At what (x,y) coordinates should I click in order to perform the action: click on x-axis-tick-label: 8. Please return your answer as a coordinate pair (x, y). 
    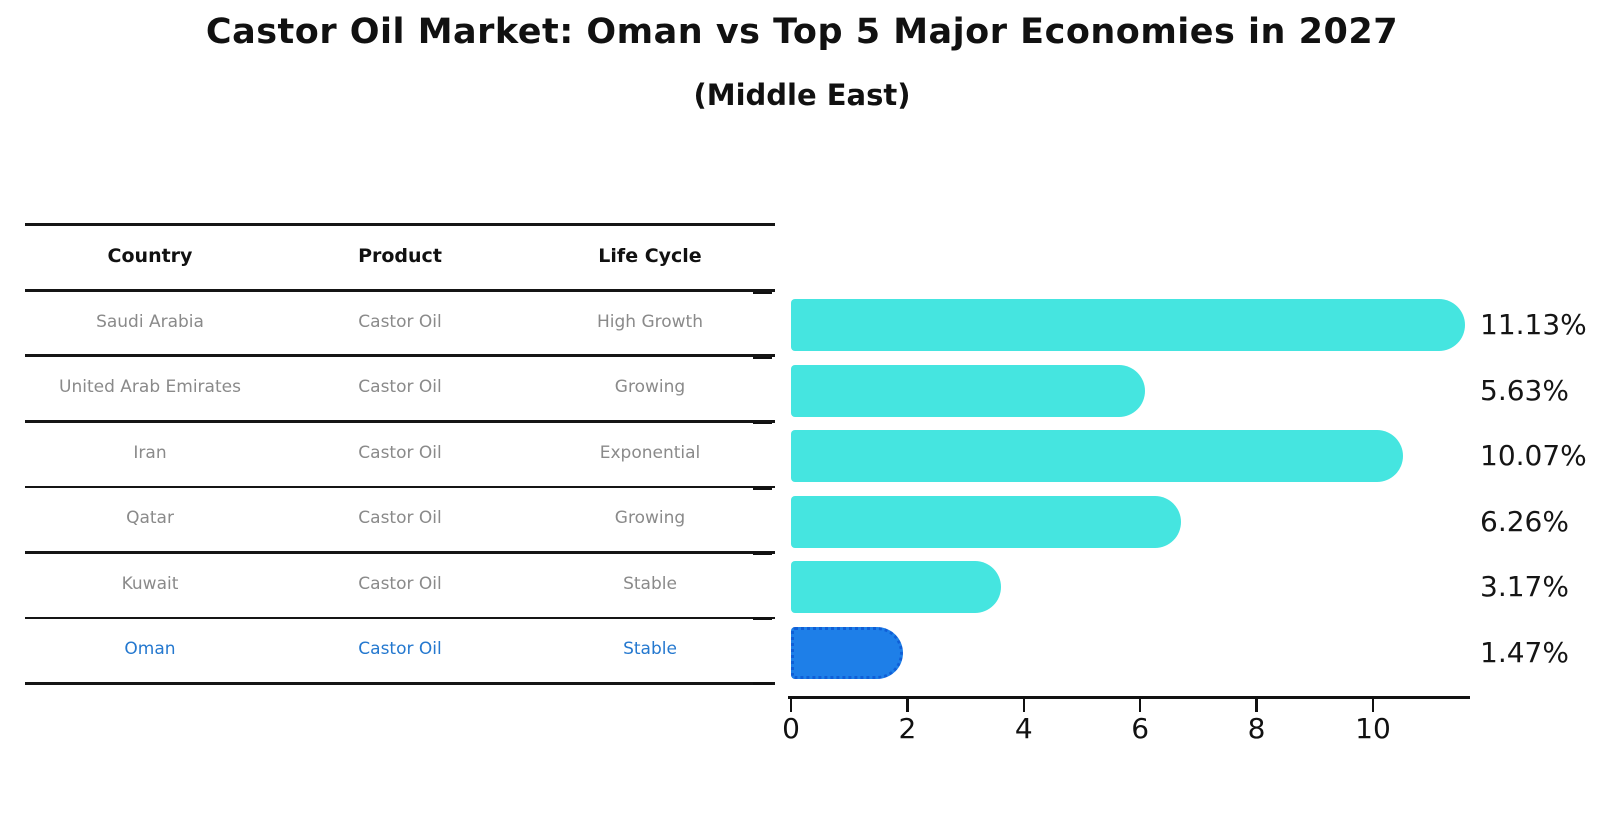
    Looking at the image, I should click on (1256, 728).